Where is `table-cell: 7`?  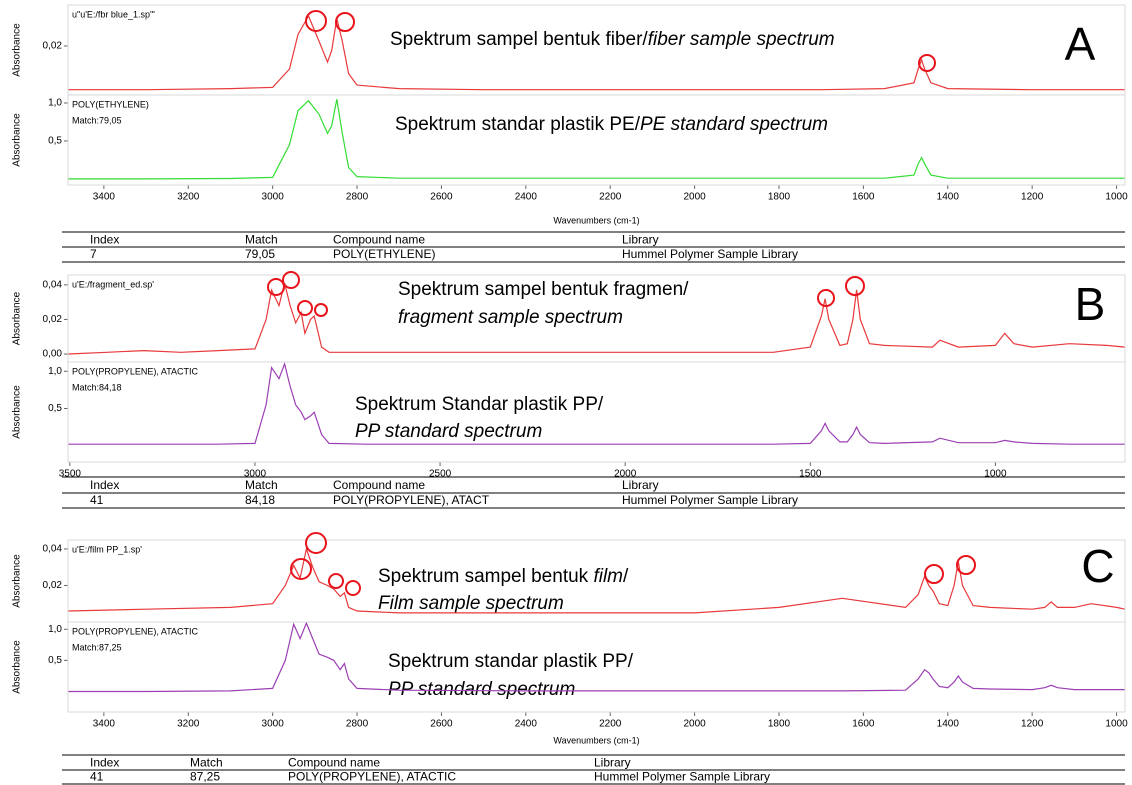 table-cell: 7 is located at coordinates (93, 254).